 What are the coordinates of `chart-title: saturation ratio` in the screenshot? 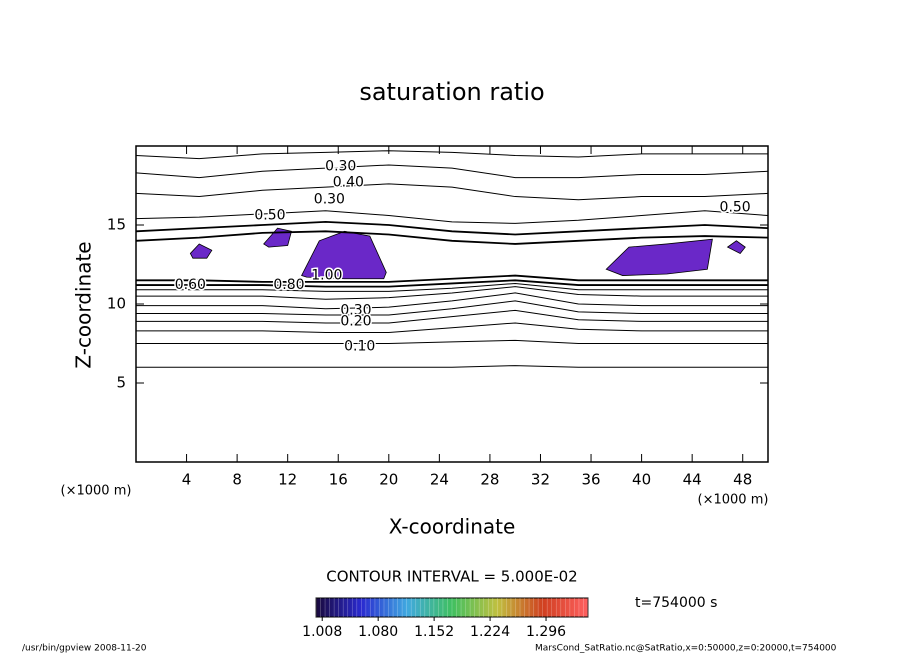 It's located at (451, 92).